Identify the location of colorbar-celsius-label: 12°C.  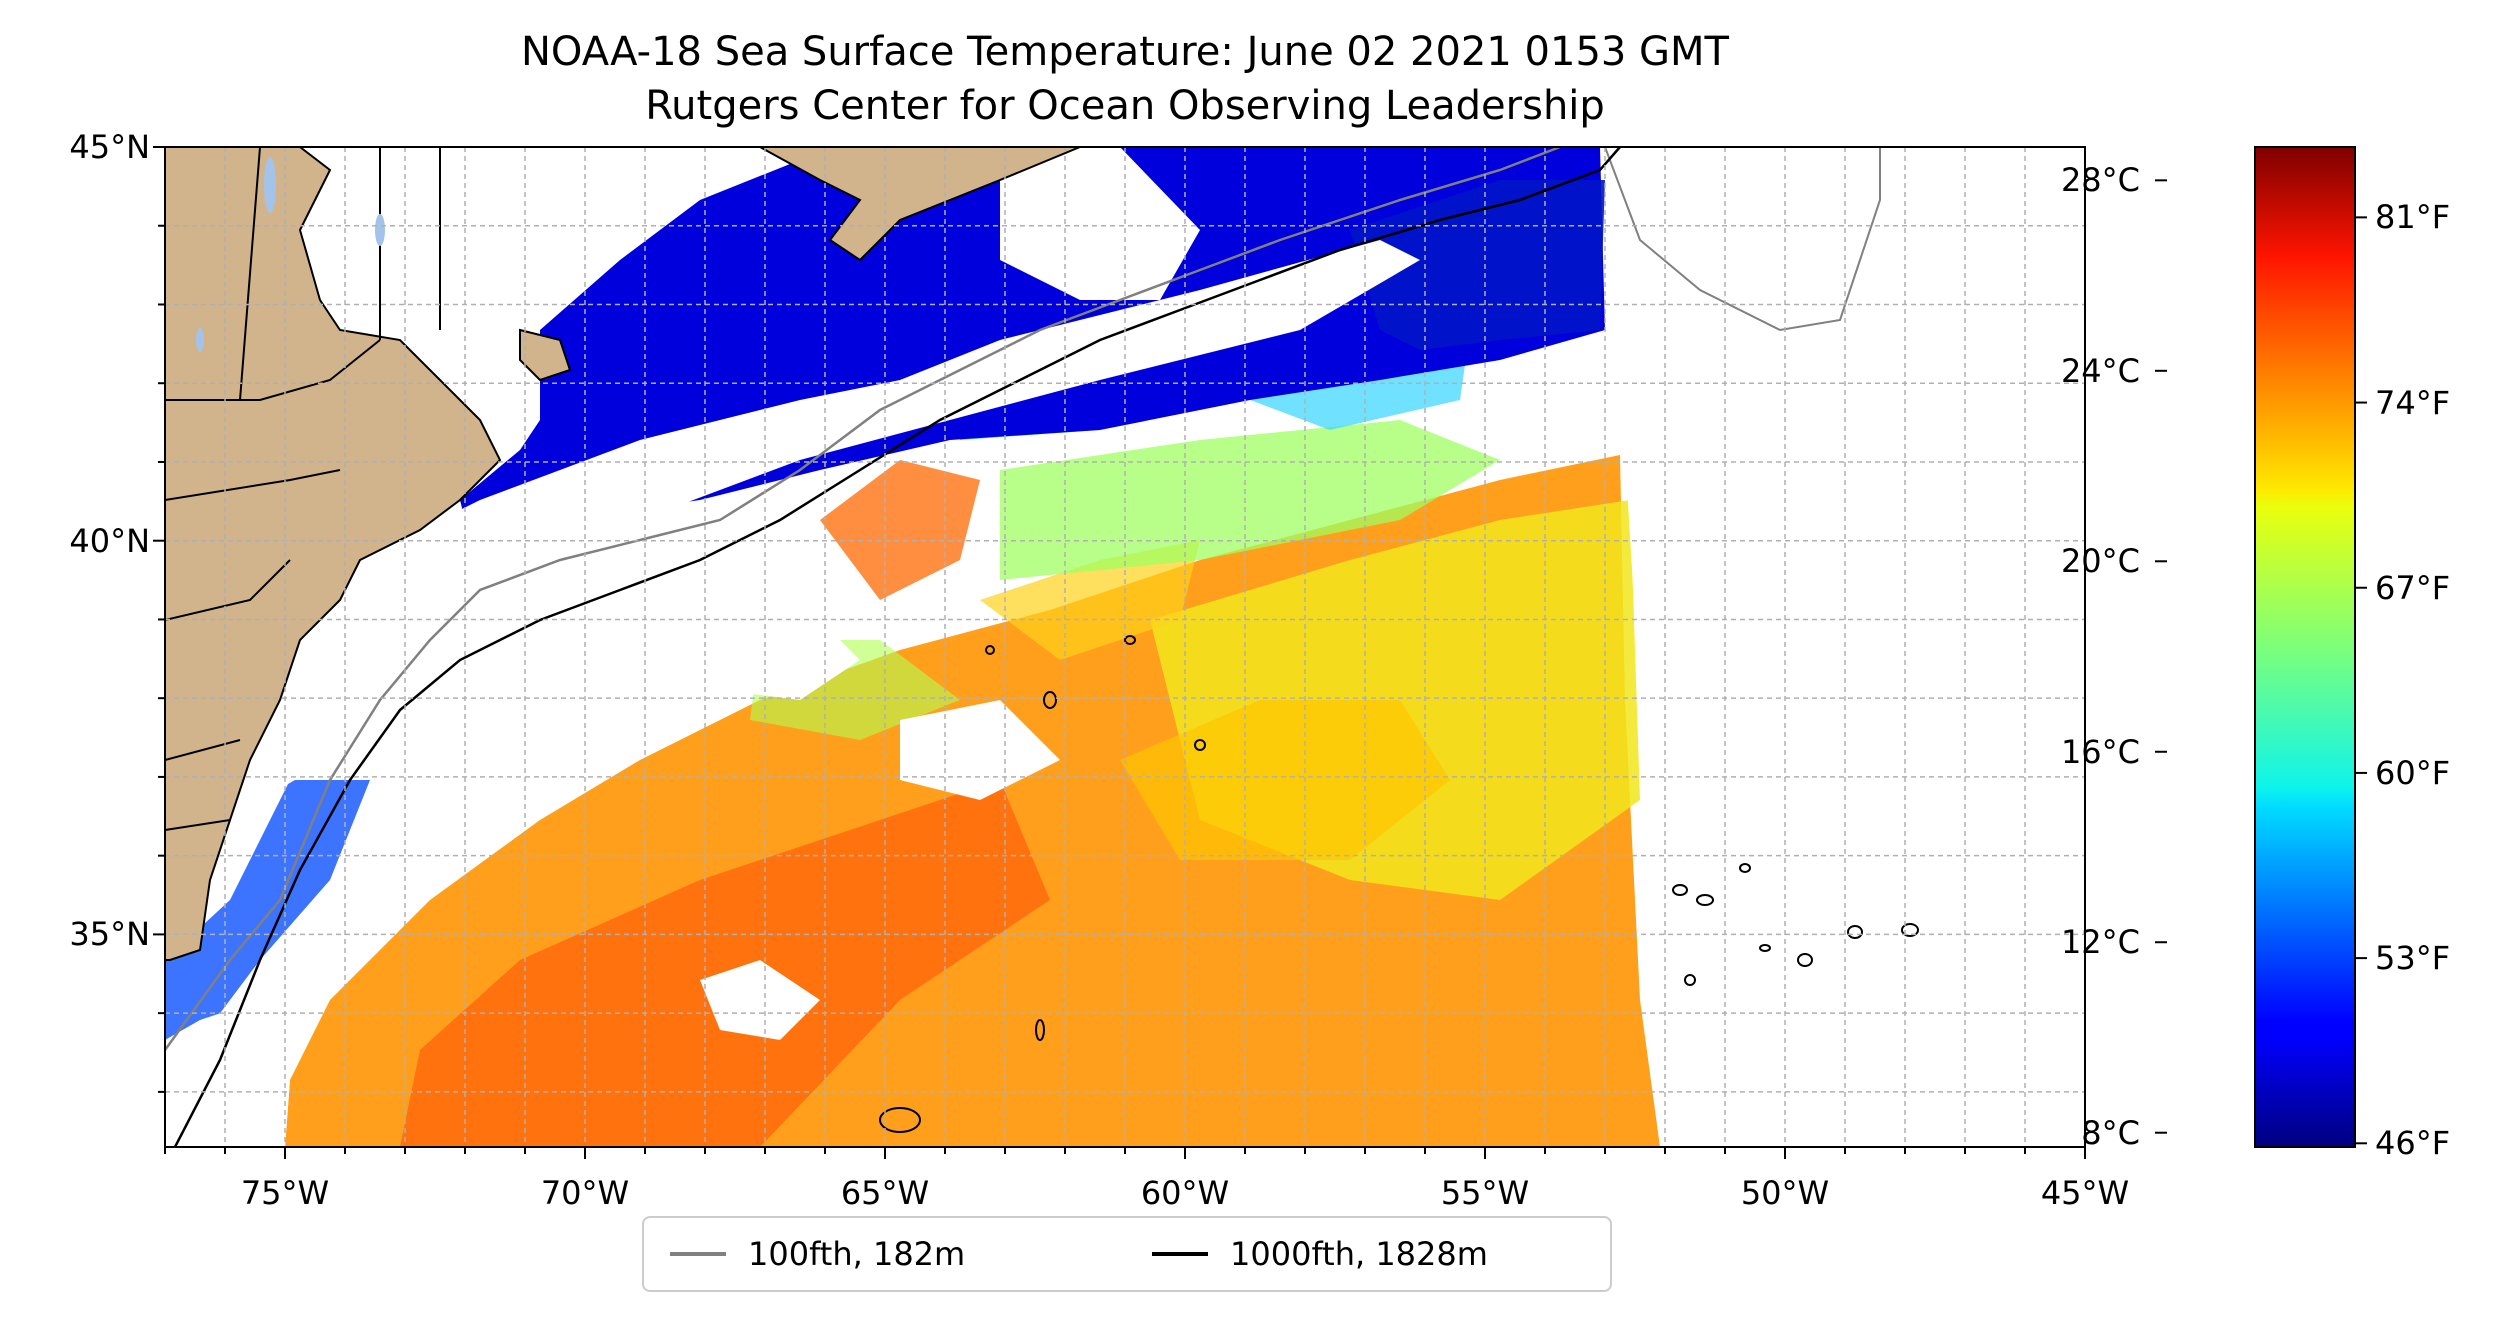
(2100, 942).